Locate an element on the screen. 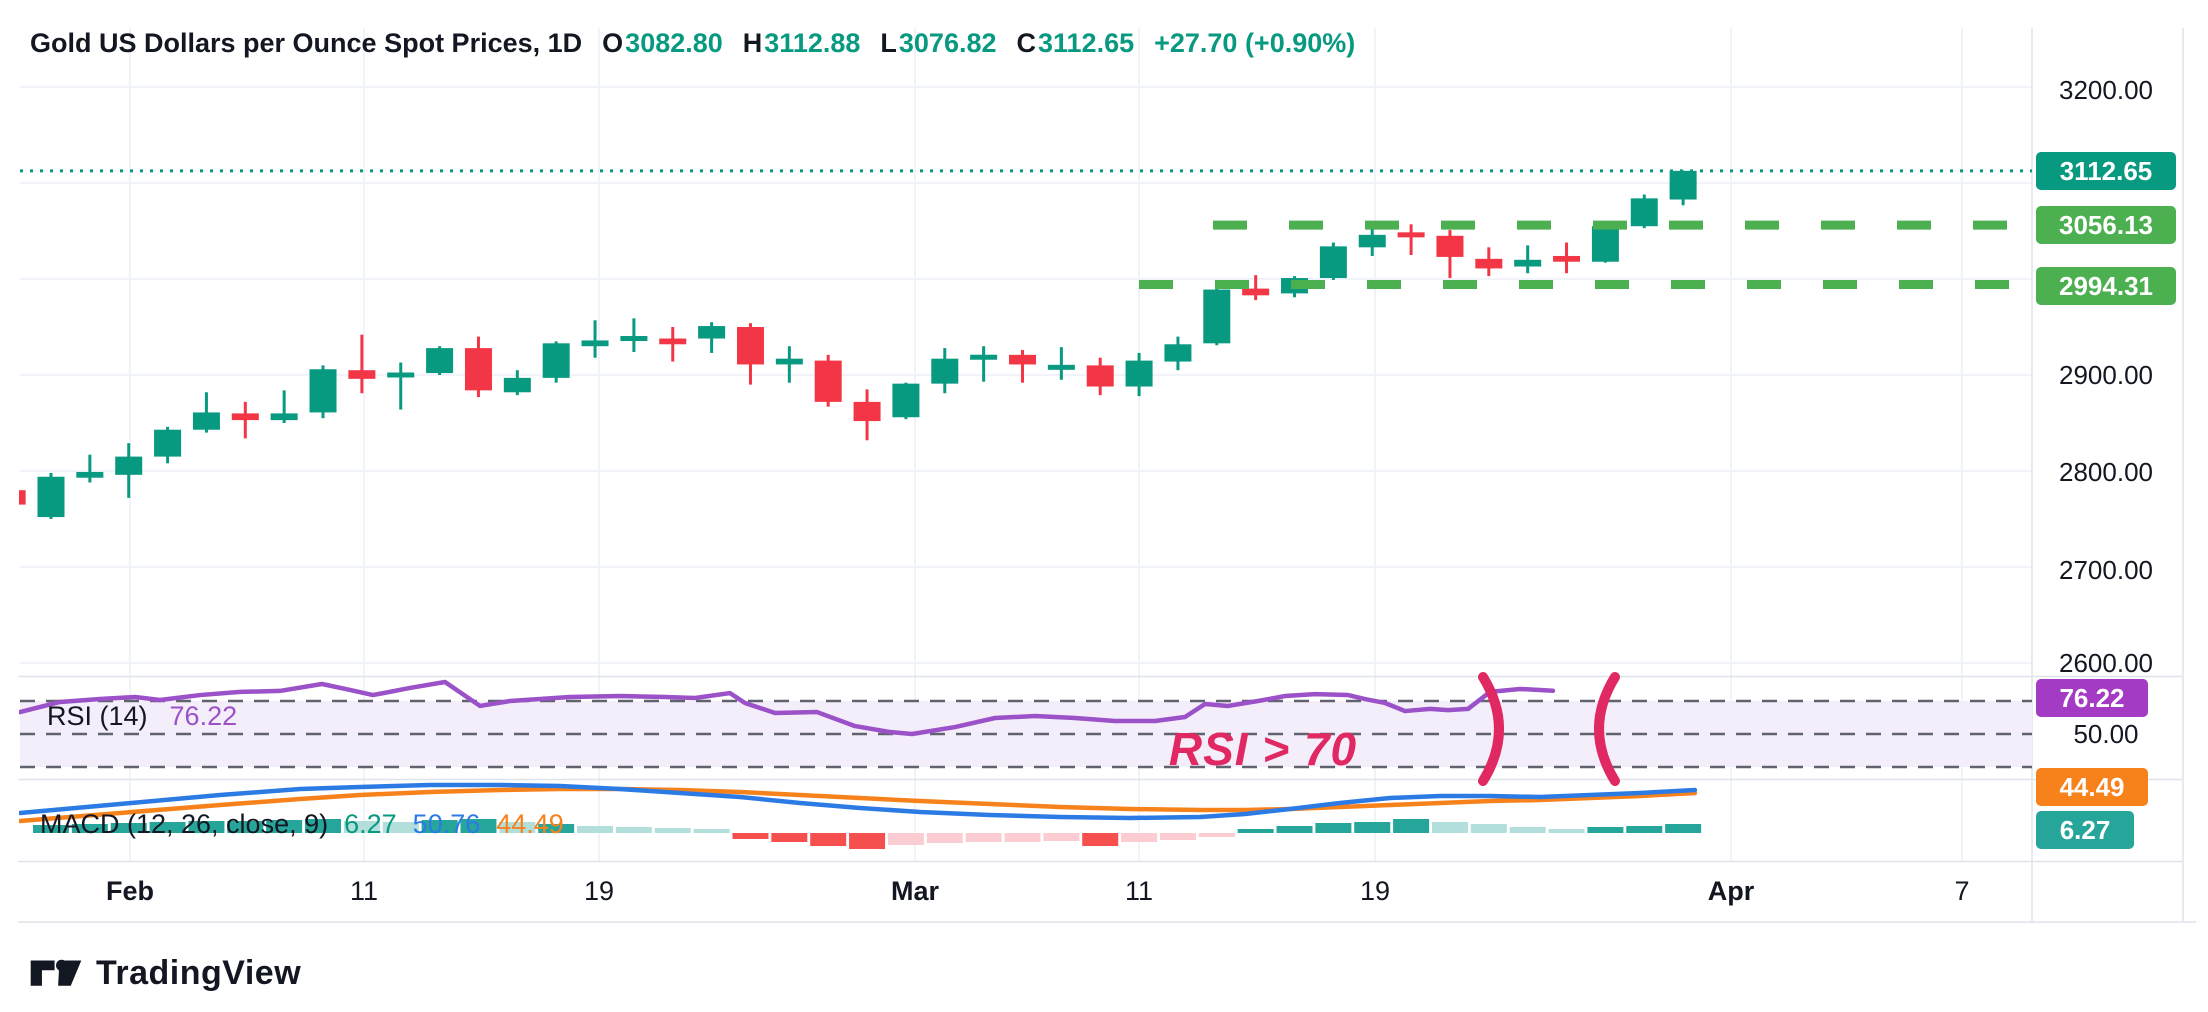 This screenshot has height=1012, width=2208. rsi-legend: RSI (14) 76.22 is located at coordinates (142, 716).